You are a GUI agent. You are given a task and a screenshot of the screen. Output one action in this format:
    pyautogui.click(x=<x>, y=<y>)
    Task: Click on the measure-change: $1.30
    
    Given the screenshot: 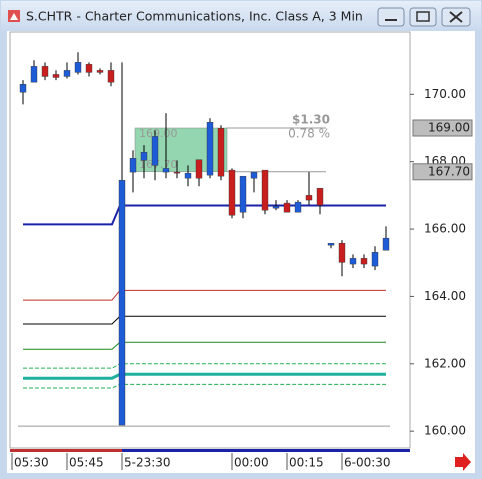 What is the action you would take?
    pyautogui.click(x=311, y=120)
    